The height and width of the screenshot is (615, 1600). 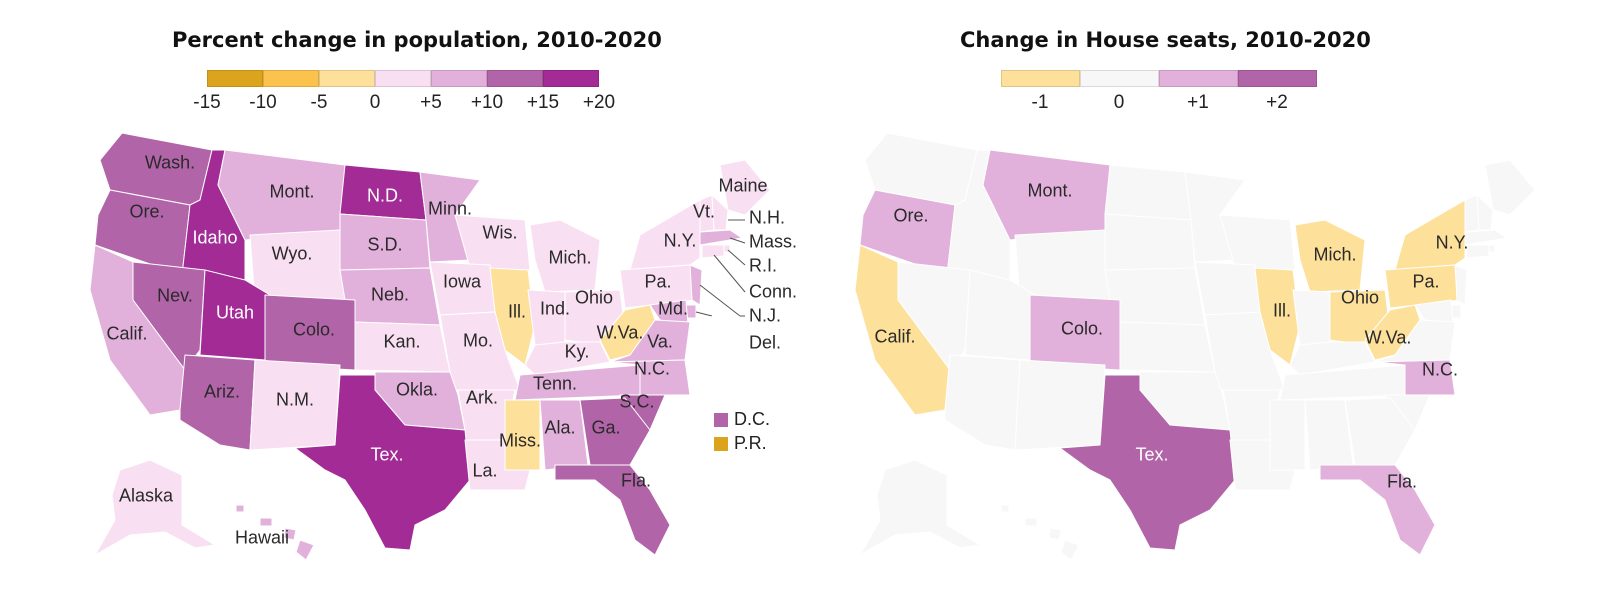 I want to click on population-color-scale, so click(x=403, y=78).